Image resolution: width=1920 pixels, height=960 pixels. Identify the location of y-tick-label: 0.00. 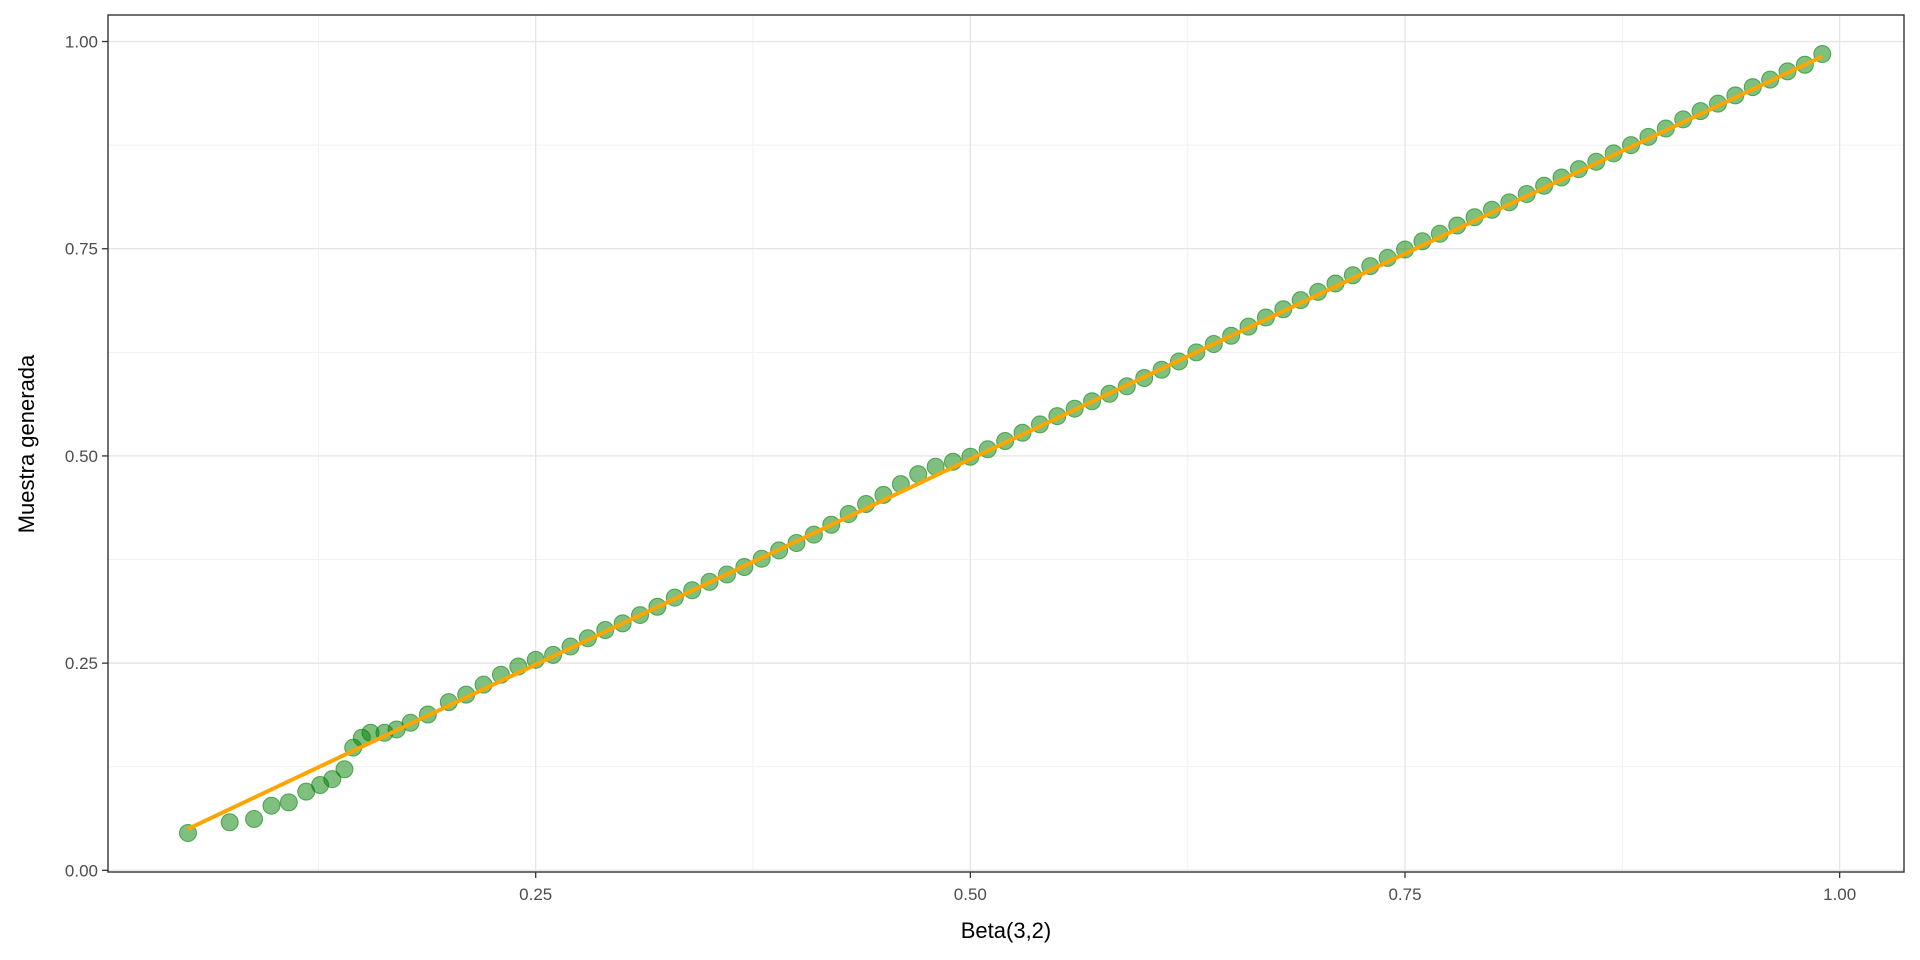
(81, 870).